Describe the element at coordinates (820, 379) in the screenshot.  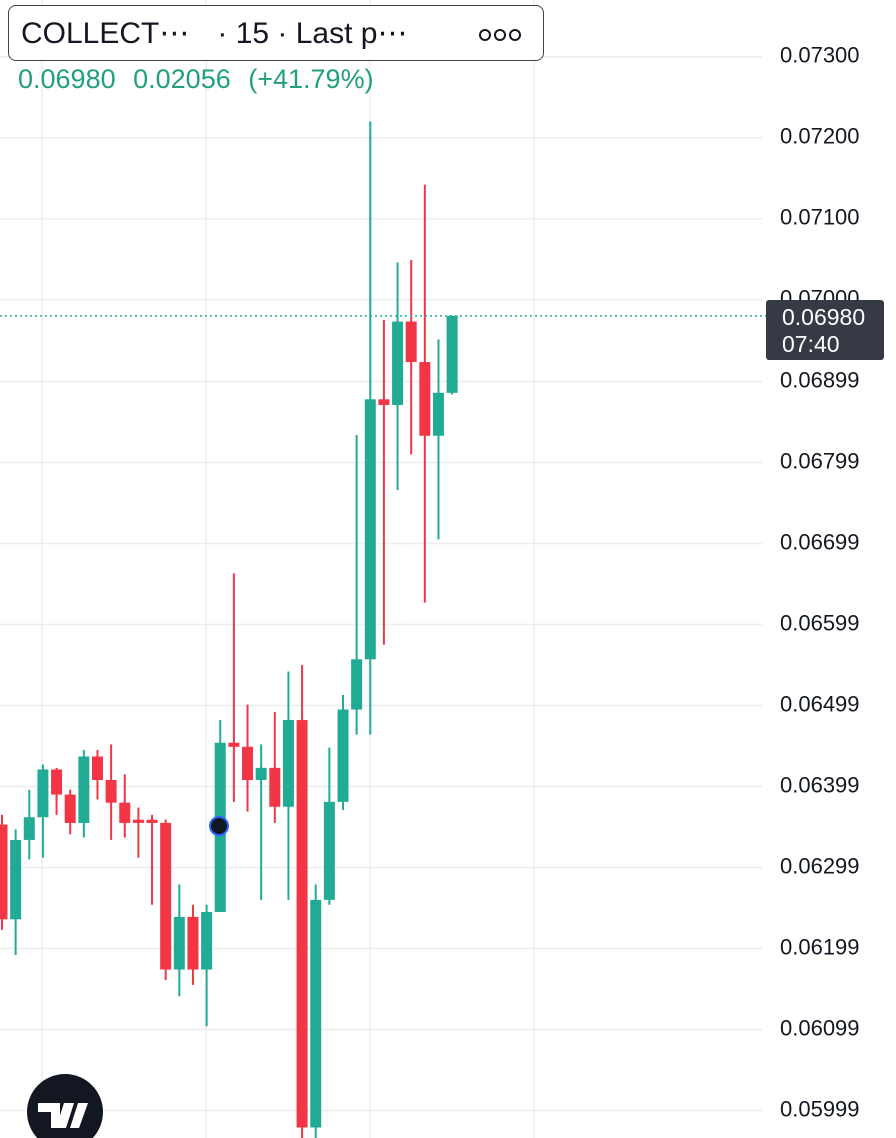
I see `y-tick-label: 0.06899` at that location.